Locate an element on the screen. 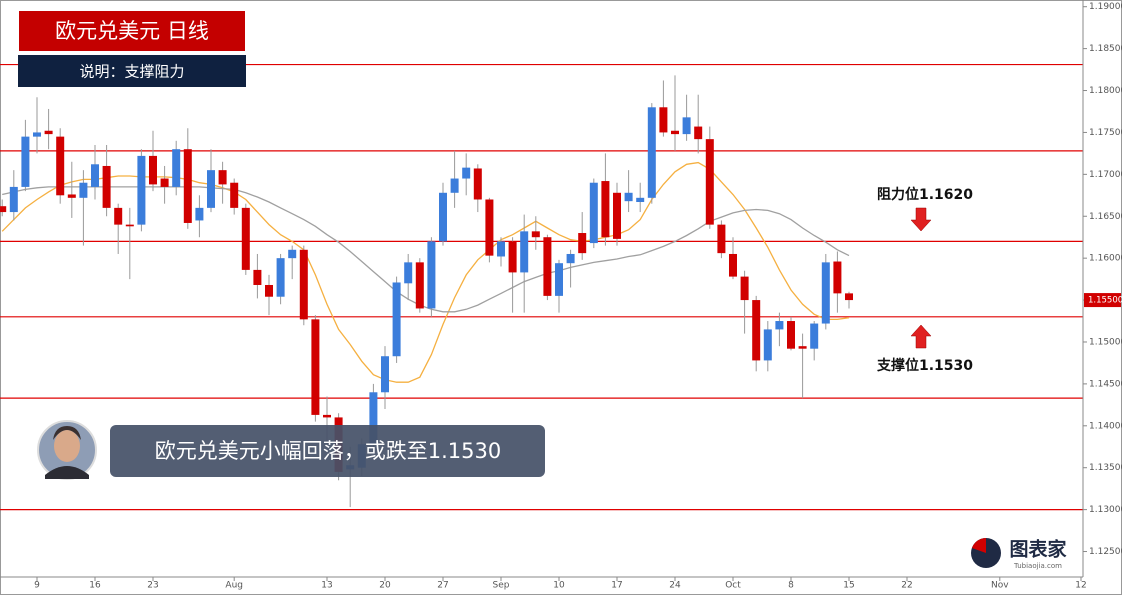  x-tick-label: 10 is located at coordinates (559, 586).